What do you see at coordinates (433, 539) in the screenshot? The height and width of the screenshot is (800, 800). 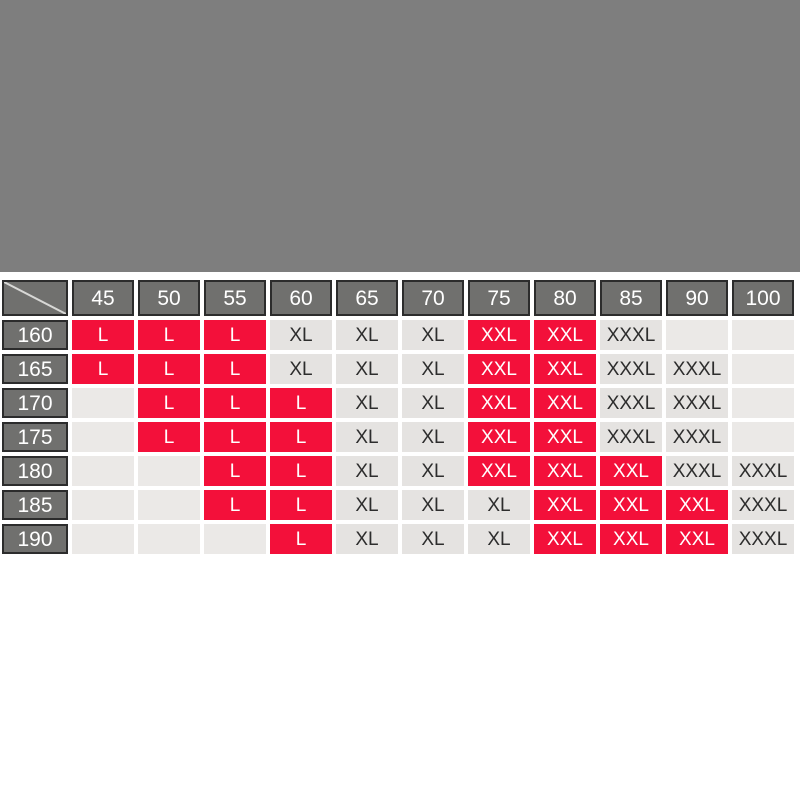 I see `size-cell-190-70-label: XL` at bounding box center [433, 539].